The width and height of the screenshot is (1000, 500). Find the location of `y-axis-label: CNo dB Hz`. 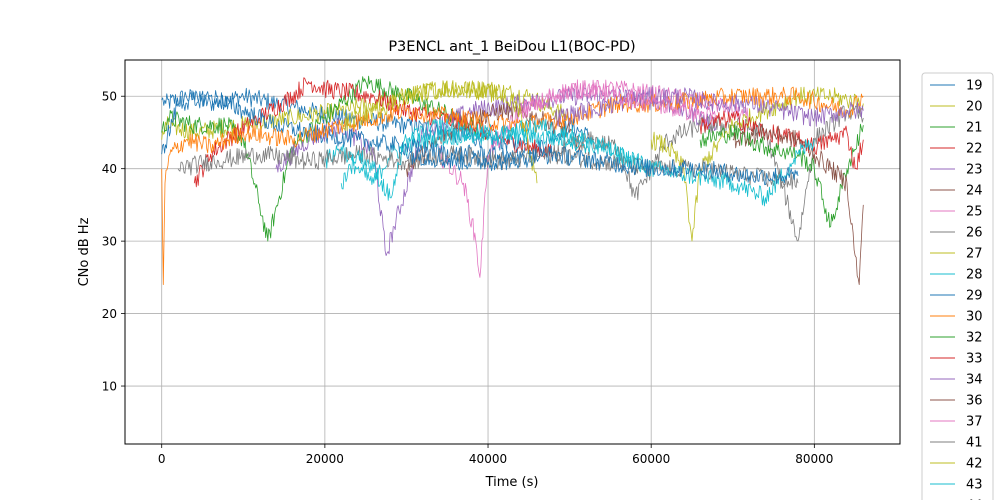

y-axis-label: CNo dB Hz is located at coordinates (84, 251).